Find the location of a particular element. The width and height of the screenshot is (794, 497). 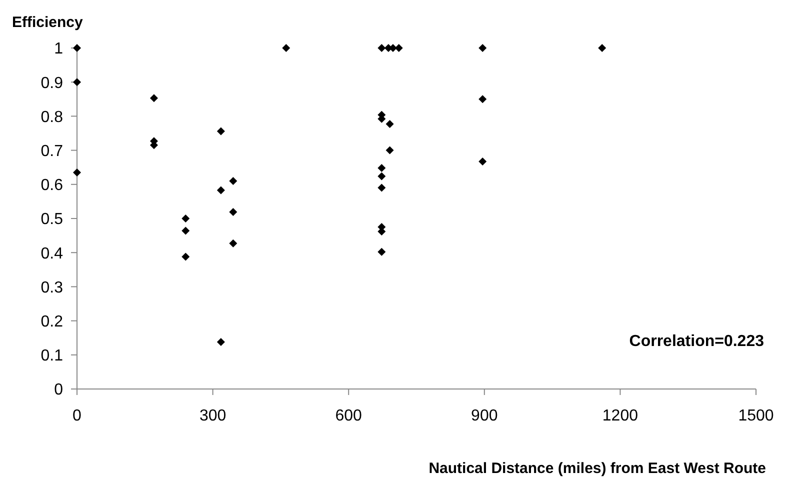

y-tick-label: 0.2 is located at coordinates (52, 321).